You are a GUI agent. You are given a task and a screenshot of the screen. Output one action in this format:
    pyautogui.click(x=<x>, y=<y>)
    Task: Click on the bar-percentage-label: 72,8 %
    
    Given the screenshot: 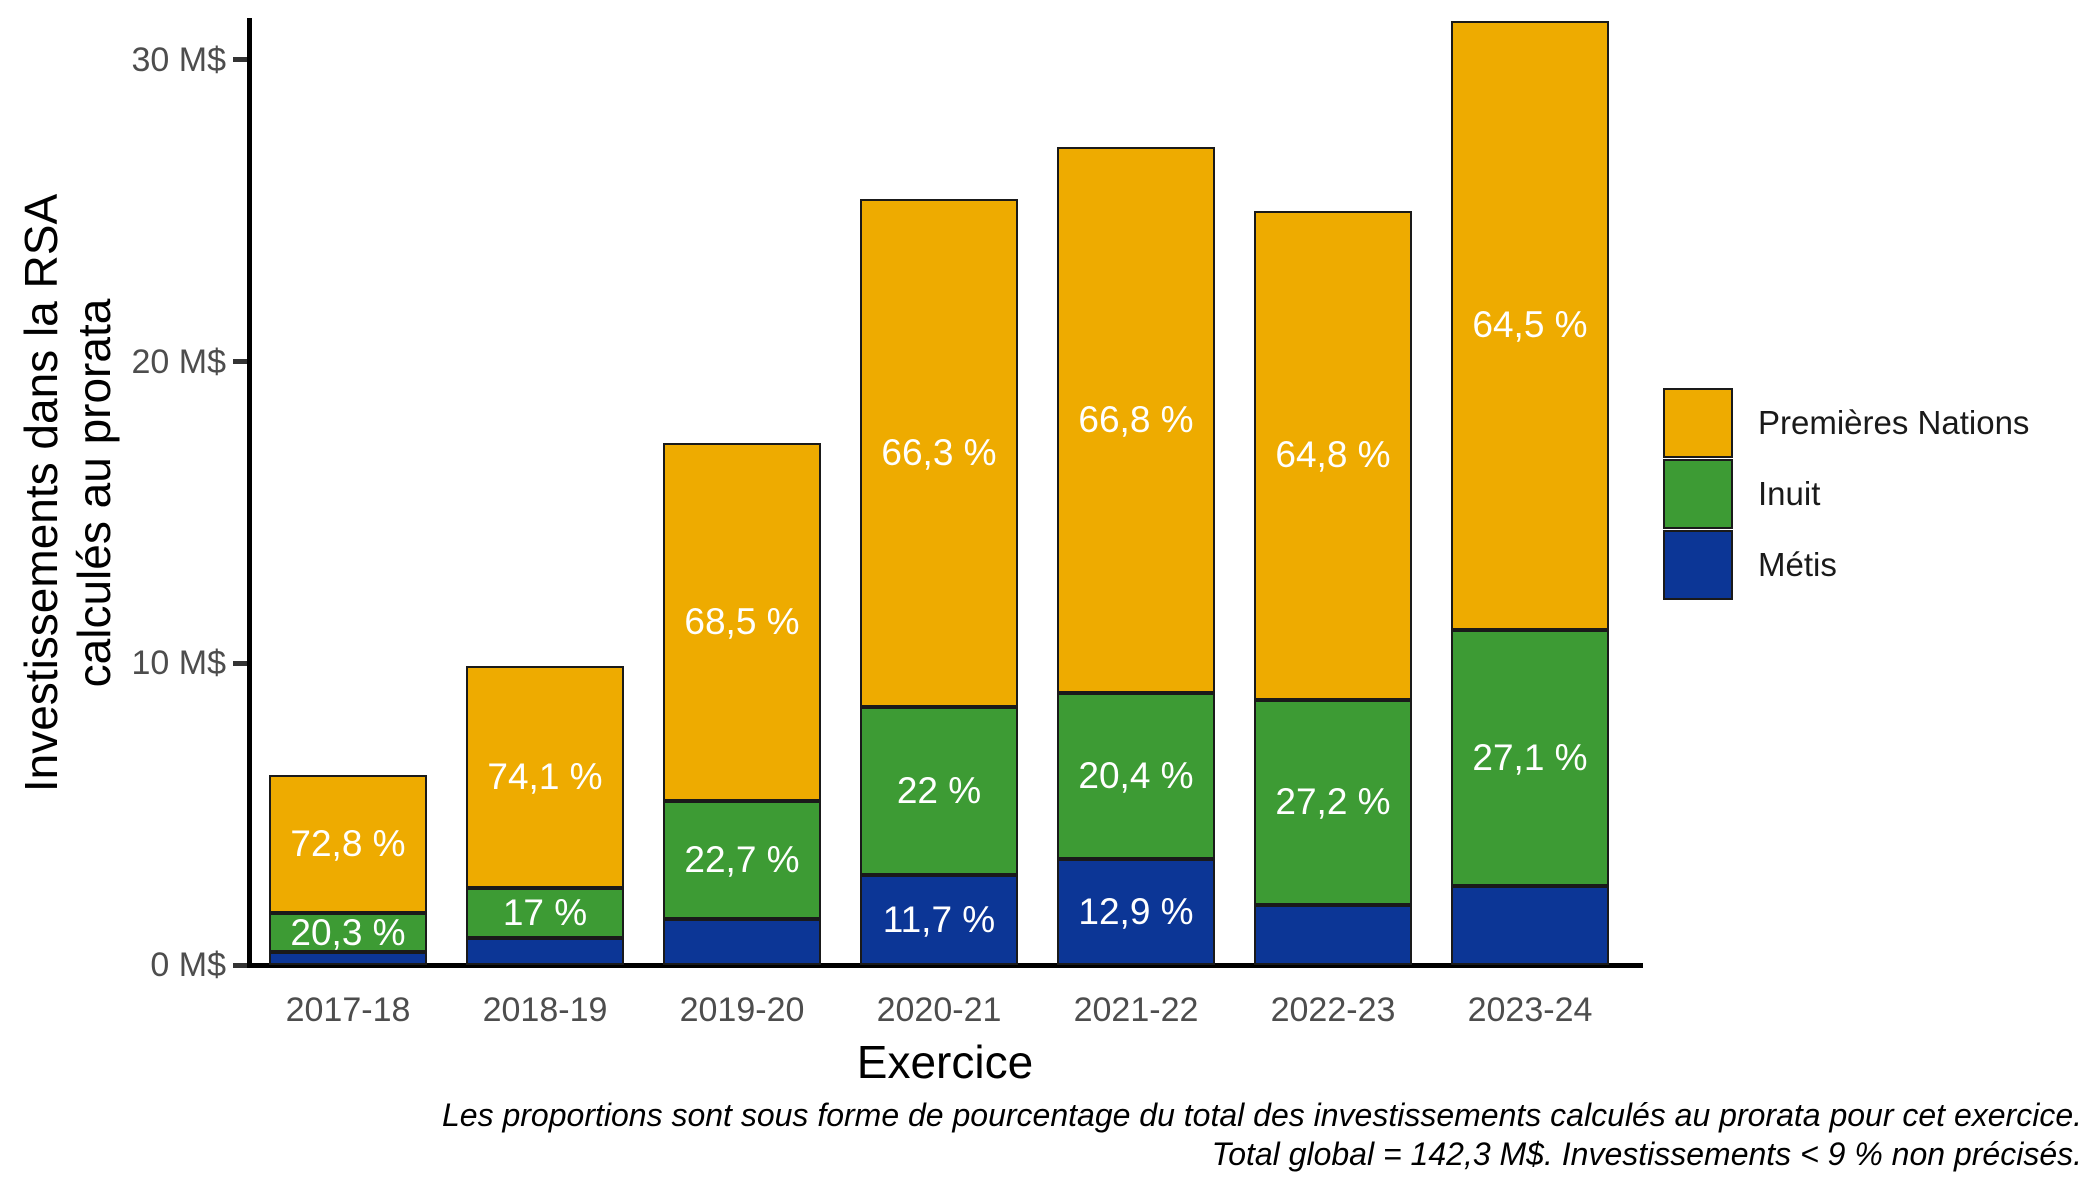 What is the action you would take?
    pyautogui.click(x=348, y=844)
    